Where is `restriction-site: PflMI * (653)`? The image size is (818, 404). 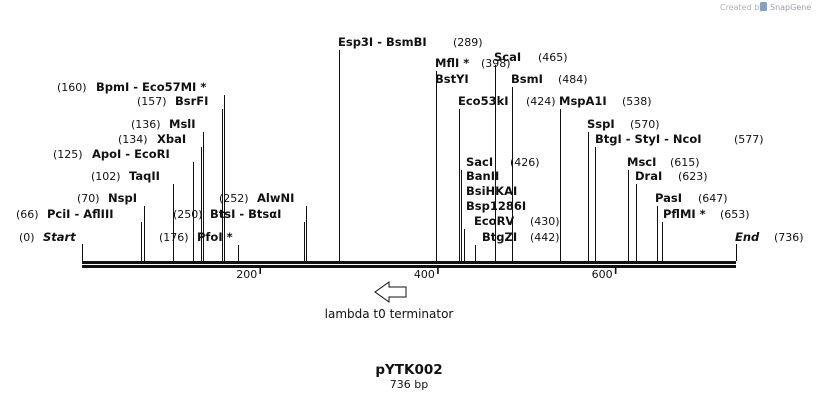 restriction-site: PflMI * (653) is located at coordinates (706, 234).